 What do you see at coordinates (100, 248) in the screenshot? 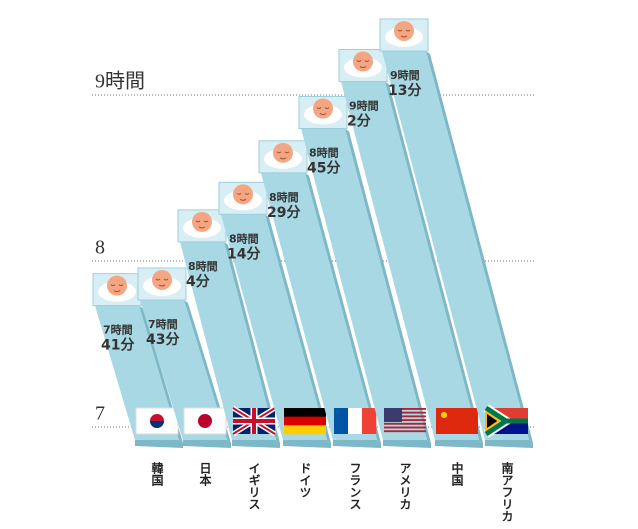
I see `y-tick-label: 8` at bounding box center [100, 248].